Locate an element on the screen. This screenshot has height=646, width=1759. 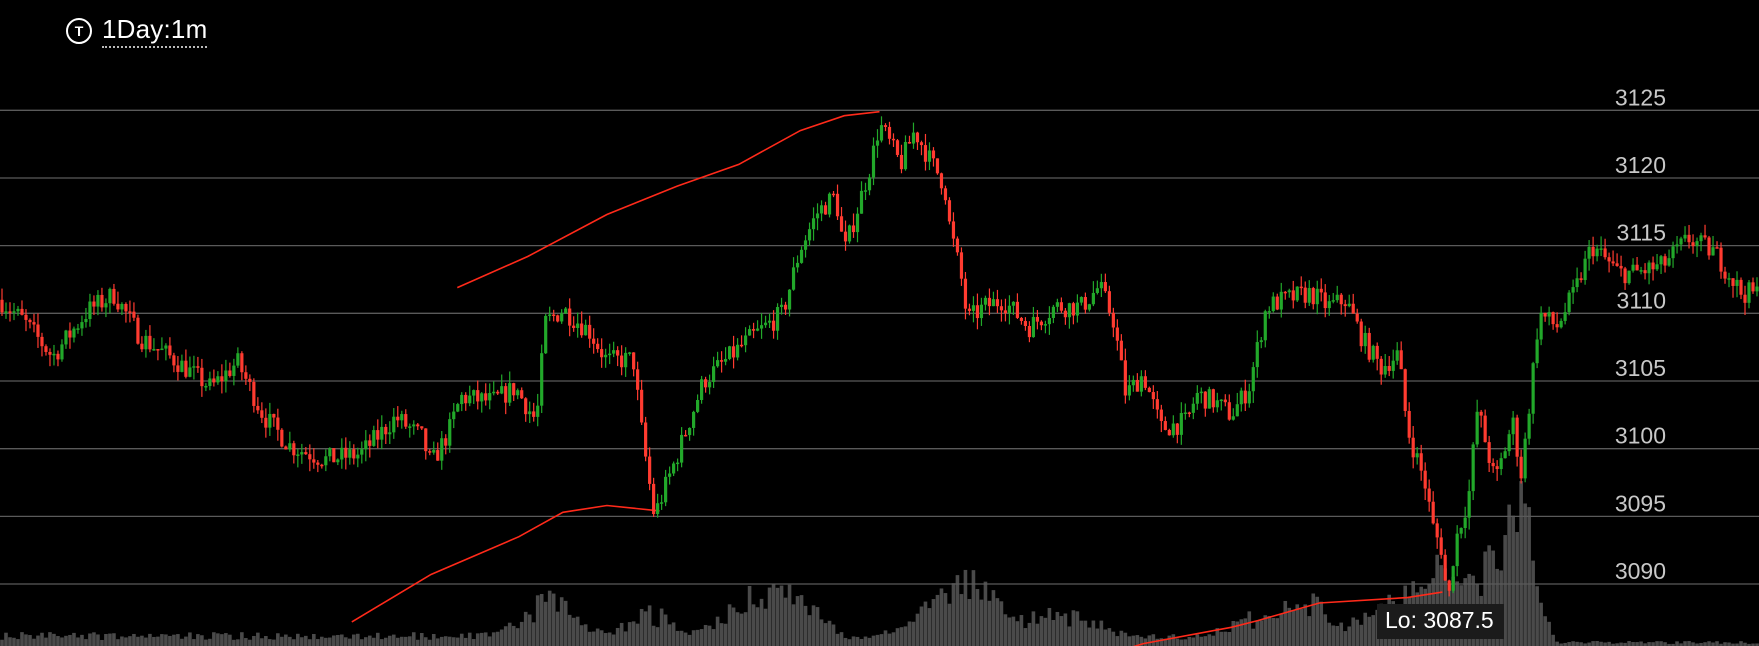
timeframe-icon: T is located at coordinates (79, 31).